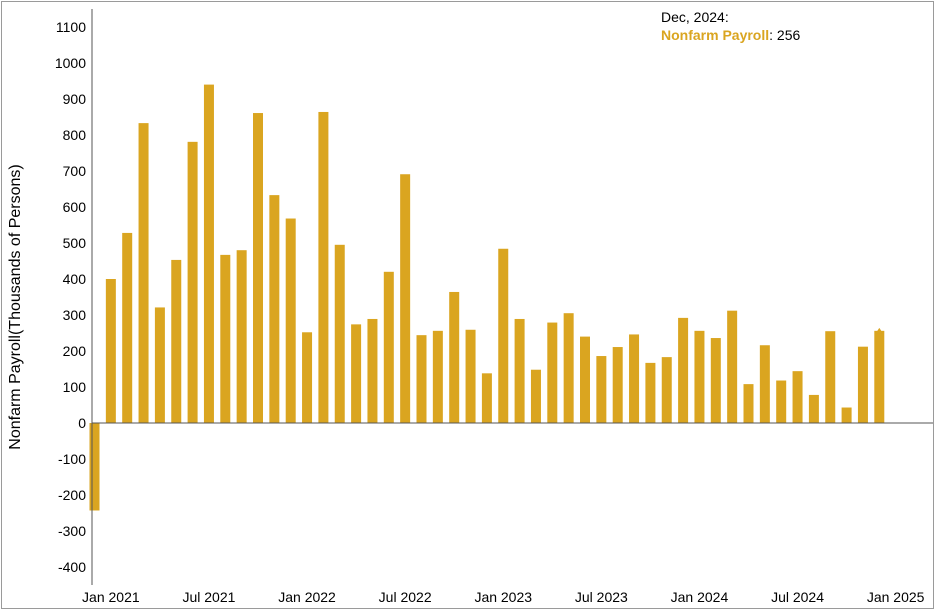 This screenshot has width=935, height=610. I want to click on x-tick-label: Jan 2022, so click(307, 597).